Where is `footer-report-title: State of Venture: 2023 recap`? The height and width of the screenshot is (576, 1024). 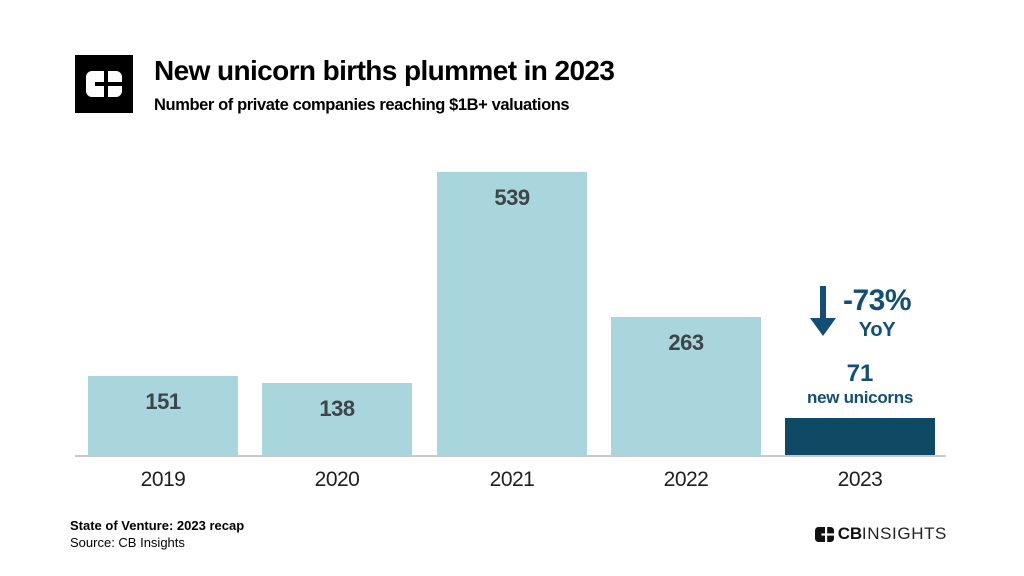 footer-report-title: State of Venture: 2023 recap is located at coordinates (157, 525).